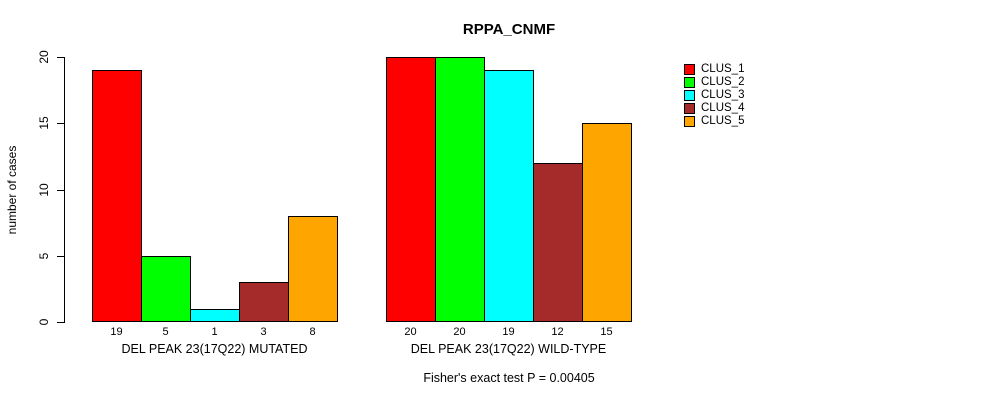  Describe the element at coordinates (509, 29) in the screenshot. I see `chart-title: RPPA_CNMF` at that location.